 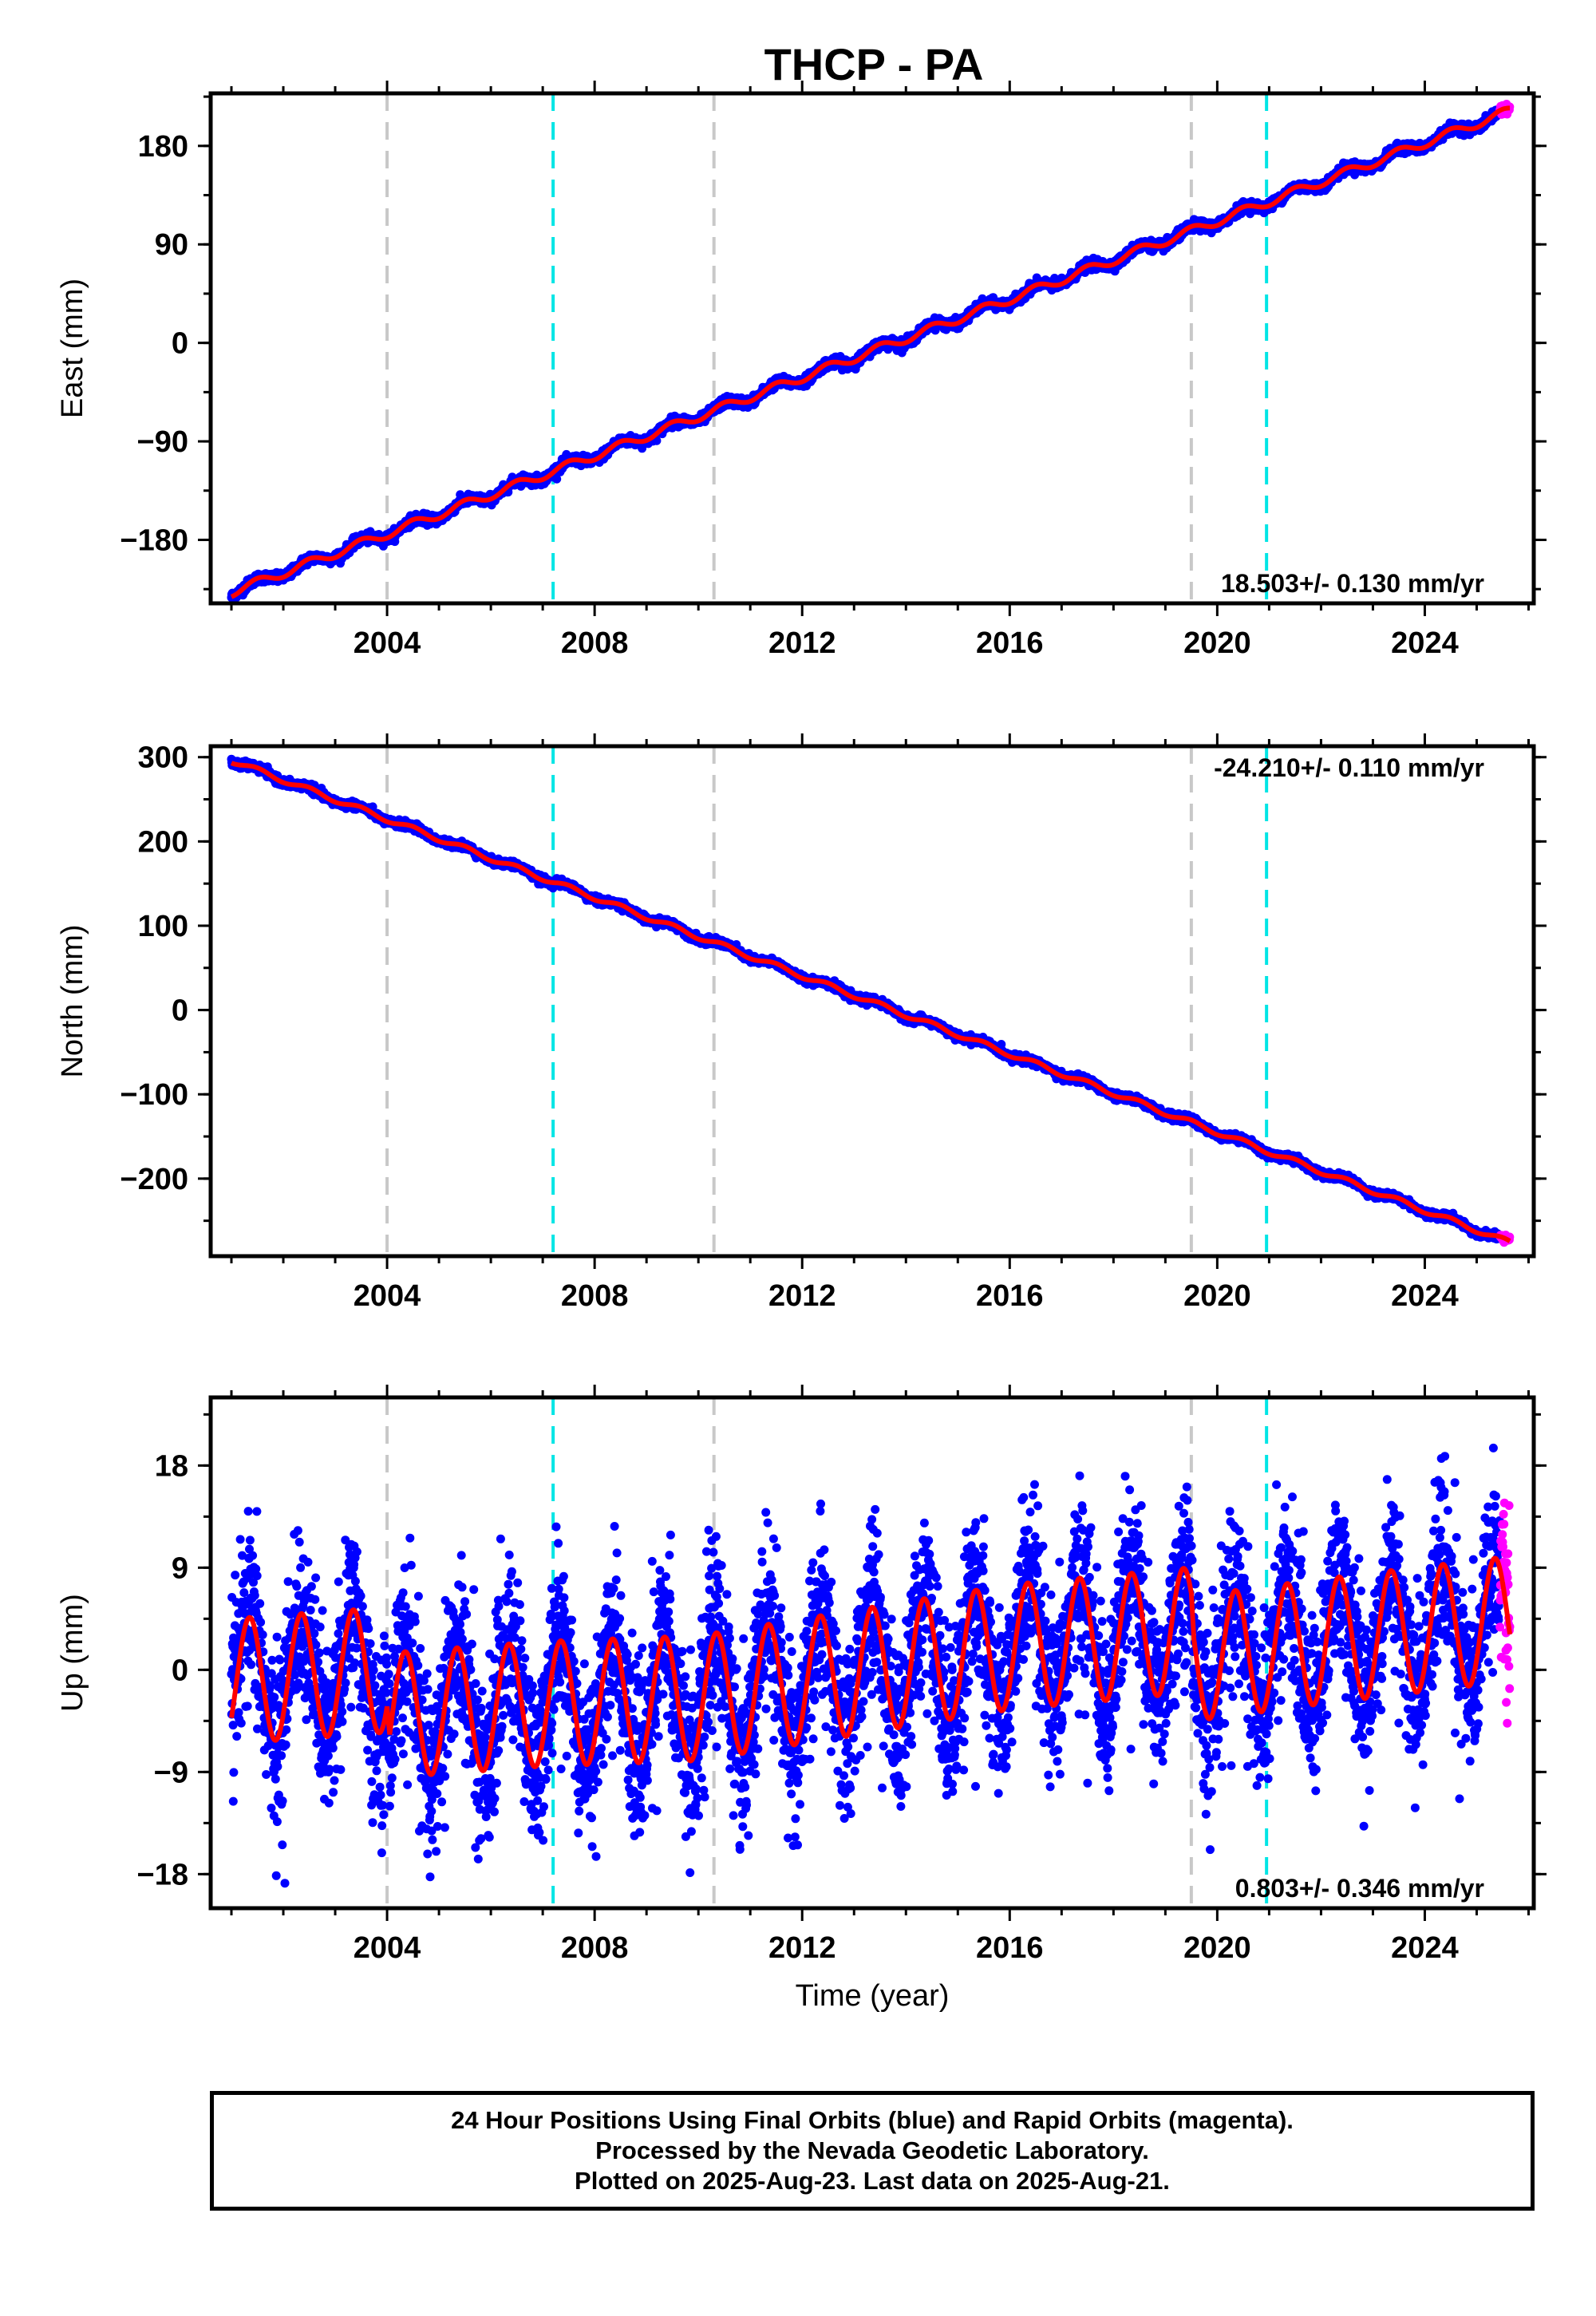 I want to click on x-tick-label: 2004, so click(x=387, y=643).